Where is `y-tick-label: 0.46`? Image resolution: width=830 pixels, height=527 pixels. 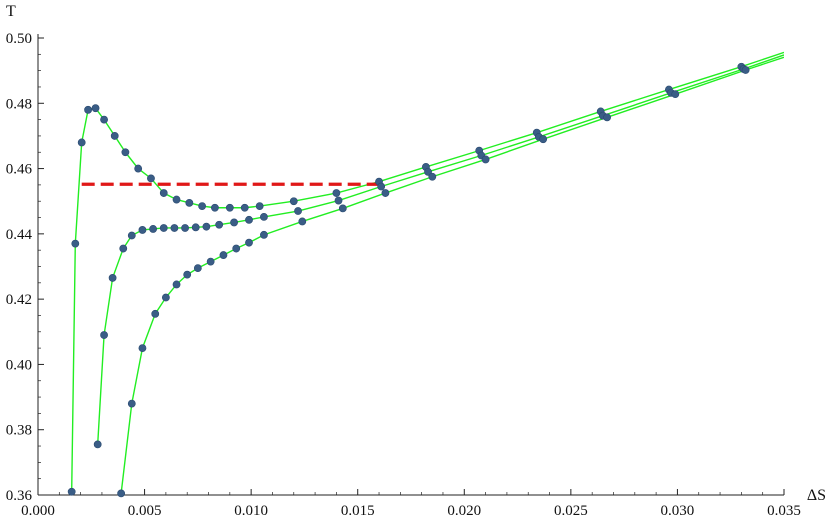
y-tick-label: 0.46 is located at coordinates (19, 170).